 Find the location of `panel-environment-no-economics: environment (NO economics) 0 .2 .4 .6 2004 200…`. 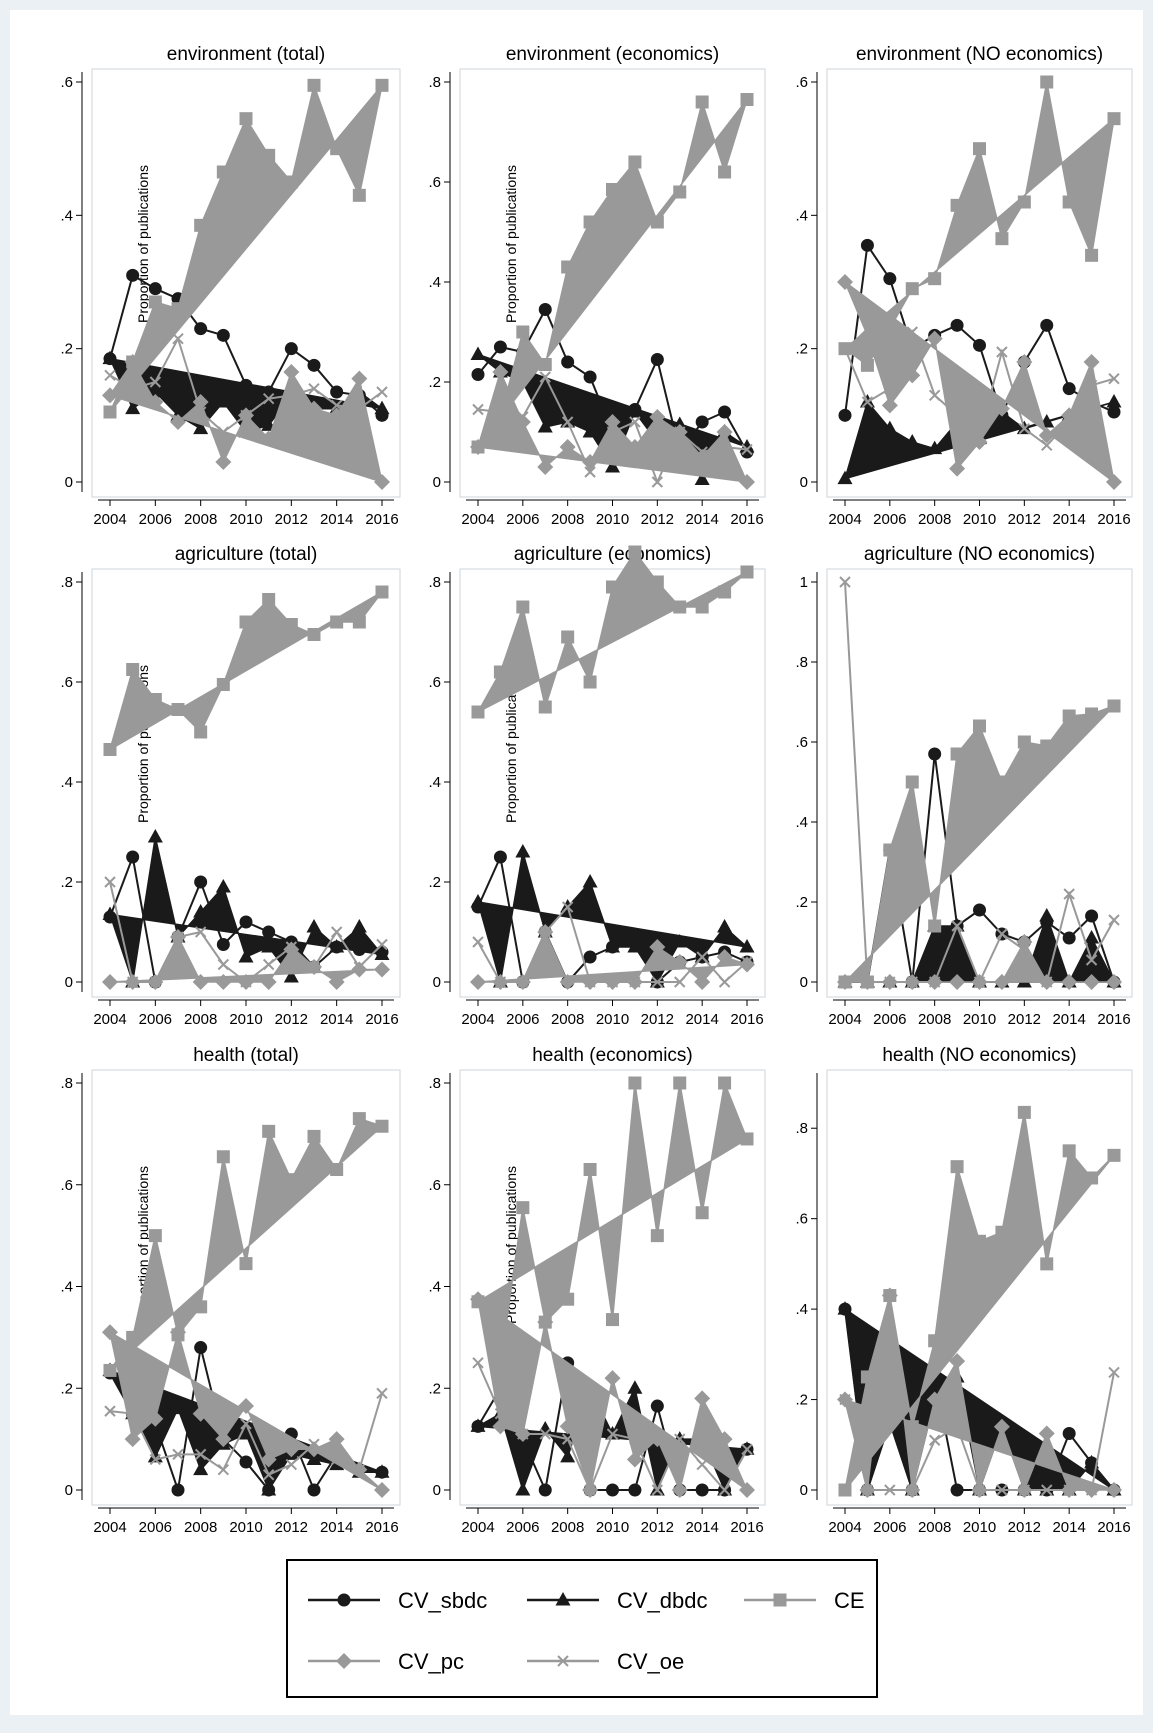

panel-environment-no-economics: environment (NO economics) 0 .2 .4 .6 2004 200… is located at coordinates (964, 286).